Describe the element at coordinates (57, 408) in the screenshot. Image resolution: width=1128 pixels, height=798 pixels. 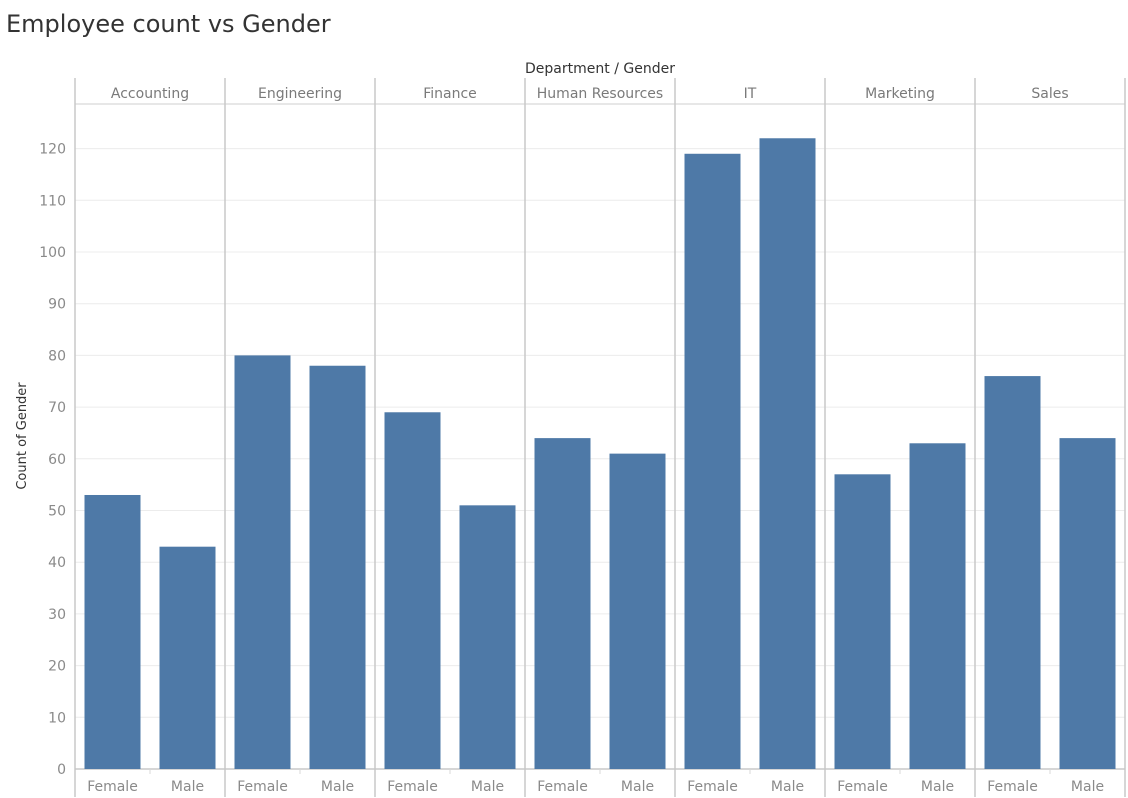
I see `y-tick-label: 70` at that location.